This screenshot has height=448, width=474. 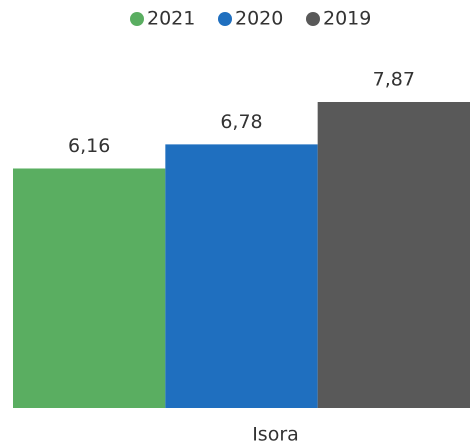 What do you see at coordinates (241, 122) in the screenshot?
I see `data-label: 6,78` at bounding box center [241, 122].